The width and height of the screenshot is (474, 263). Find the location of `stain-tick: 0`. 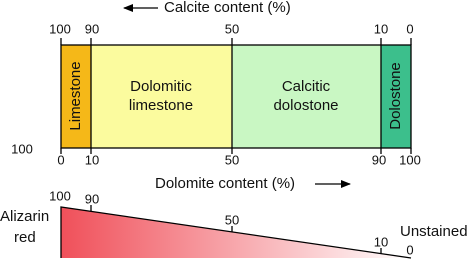

stain-tick: 0 is located at coordinates (409, 249).